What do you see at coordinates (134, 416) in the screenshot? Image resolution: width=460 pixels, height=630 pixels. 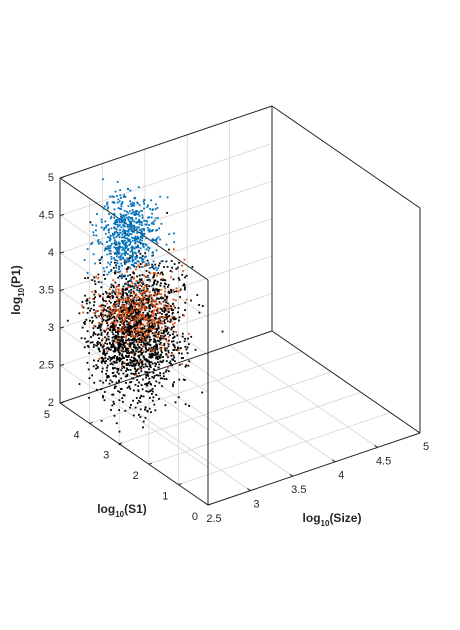 I see `wall-grid-line` at bounding box center [134, 416].